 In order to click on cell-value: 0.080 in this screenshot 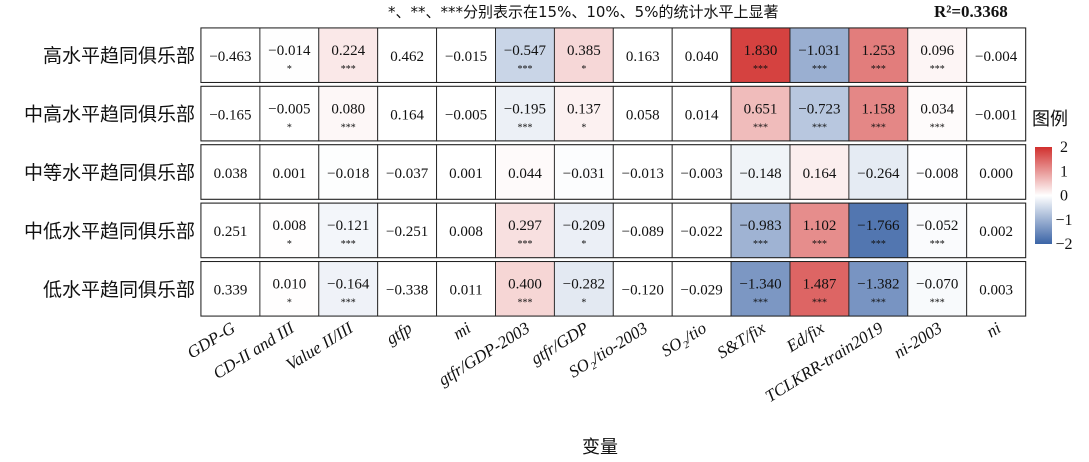, I will do `click(348, 109)`.